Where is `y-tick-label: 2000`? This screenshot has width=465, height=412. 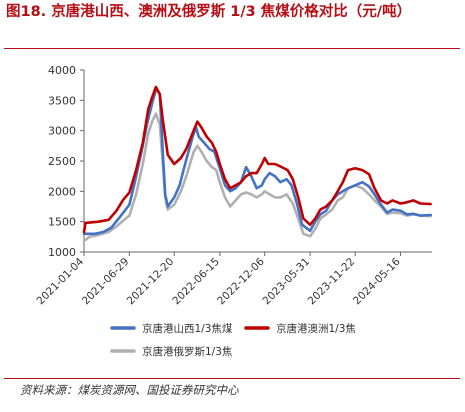
y-tick-label: 2000 is located at coordinates (62, 191).